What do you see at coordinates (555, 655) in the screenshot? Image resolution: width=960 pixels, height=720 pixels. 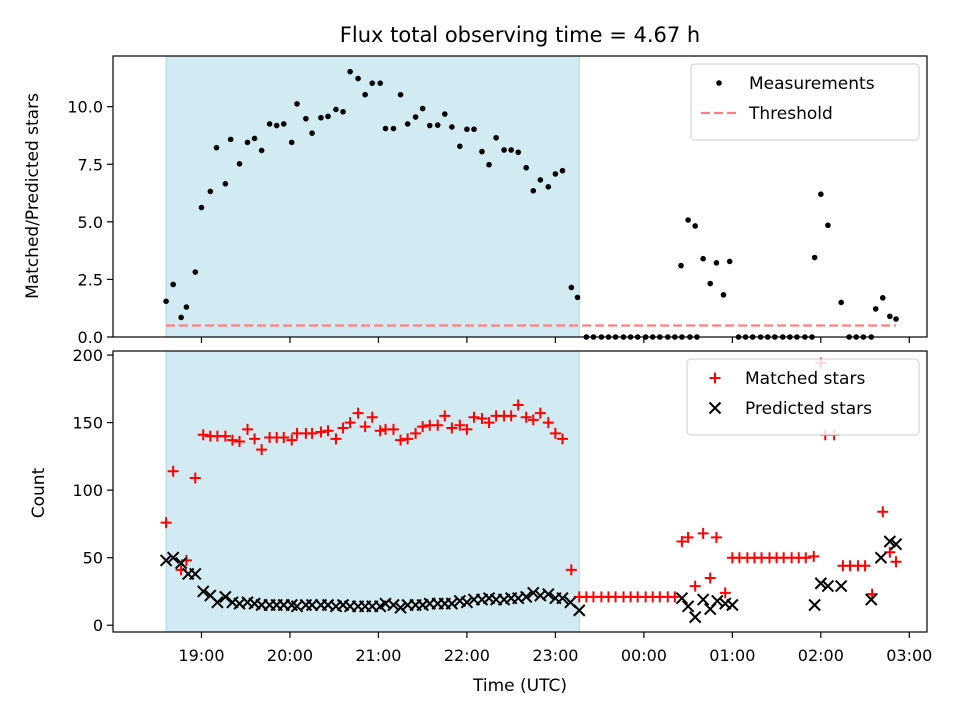 I see `x-tick-label: 23:00` at bounding box center [555, 655].